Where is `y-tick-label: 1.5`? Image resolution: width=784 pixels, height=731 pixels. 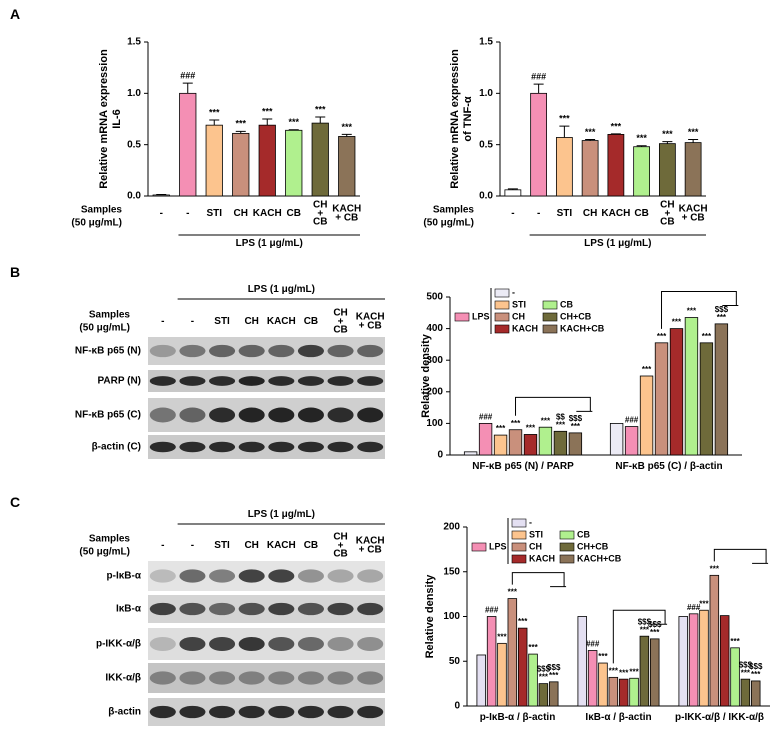
y-tick-label: 1.5 is located at coordinates (134, 42).